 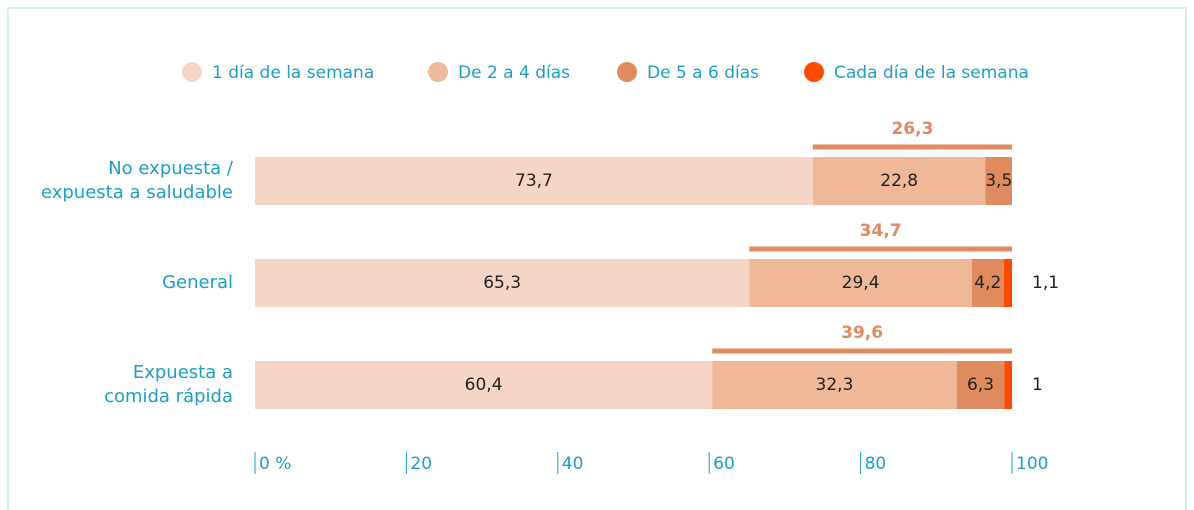 I want to click on x-tick-label: 20, so click(x=421, y=464).